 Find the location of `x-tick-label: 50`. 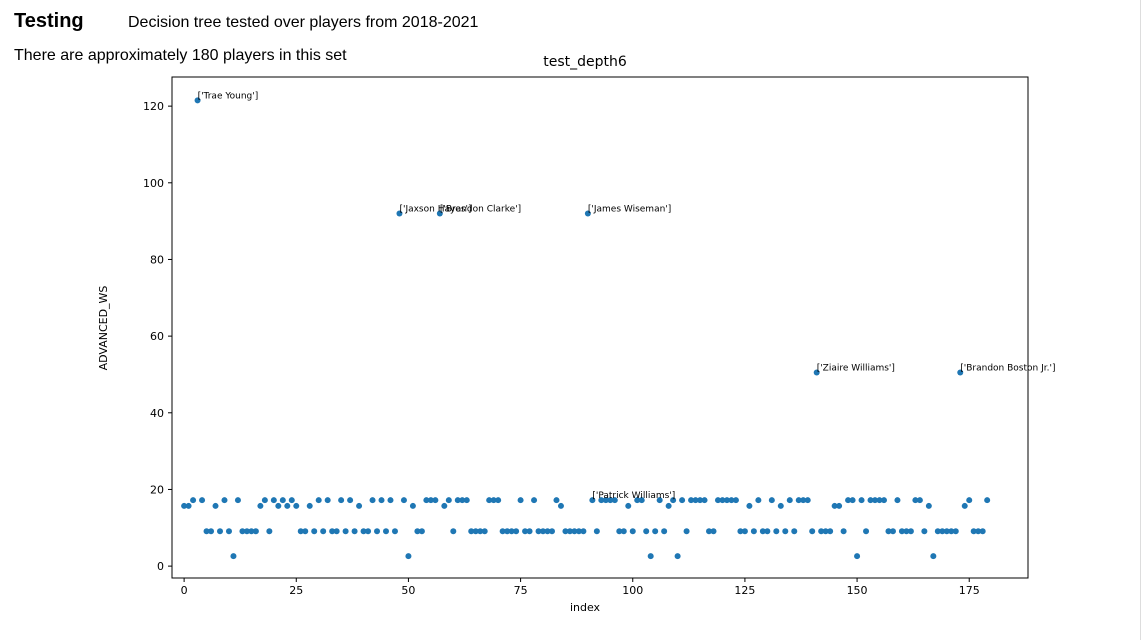

x-tick-label: 50 is located at coordinates (408, 590).